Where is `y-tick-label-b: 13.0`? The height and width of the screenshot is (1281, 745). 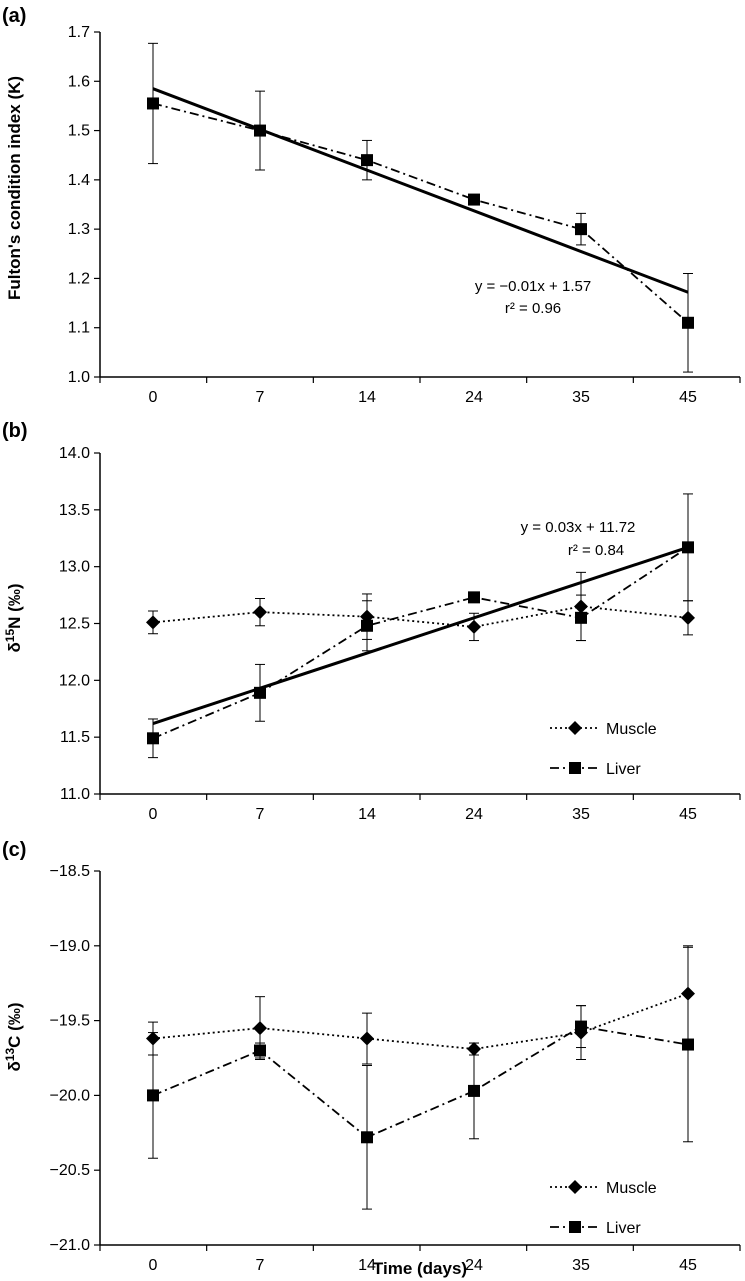
y-tick-label-b: 13.0 is located at coordinates (74, 567).